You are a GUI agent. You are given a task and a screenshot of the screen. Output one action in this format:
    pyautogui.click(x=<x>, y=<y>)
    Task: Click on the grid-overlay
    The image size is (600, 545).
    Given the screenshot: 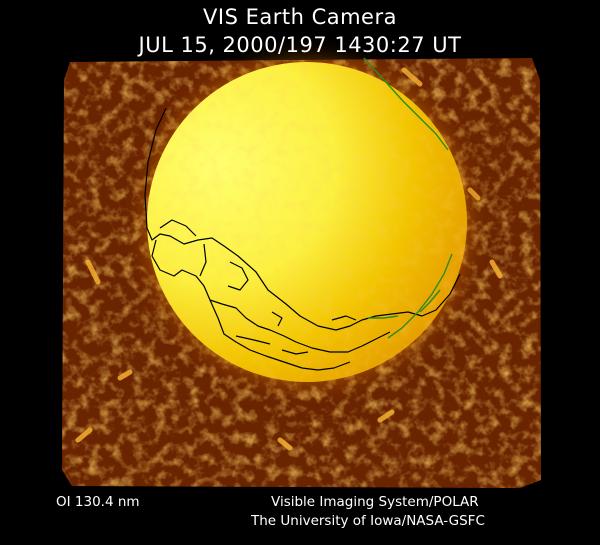 What is the action you would take?
    pyautogui.click(x=408, y=198)
    